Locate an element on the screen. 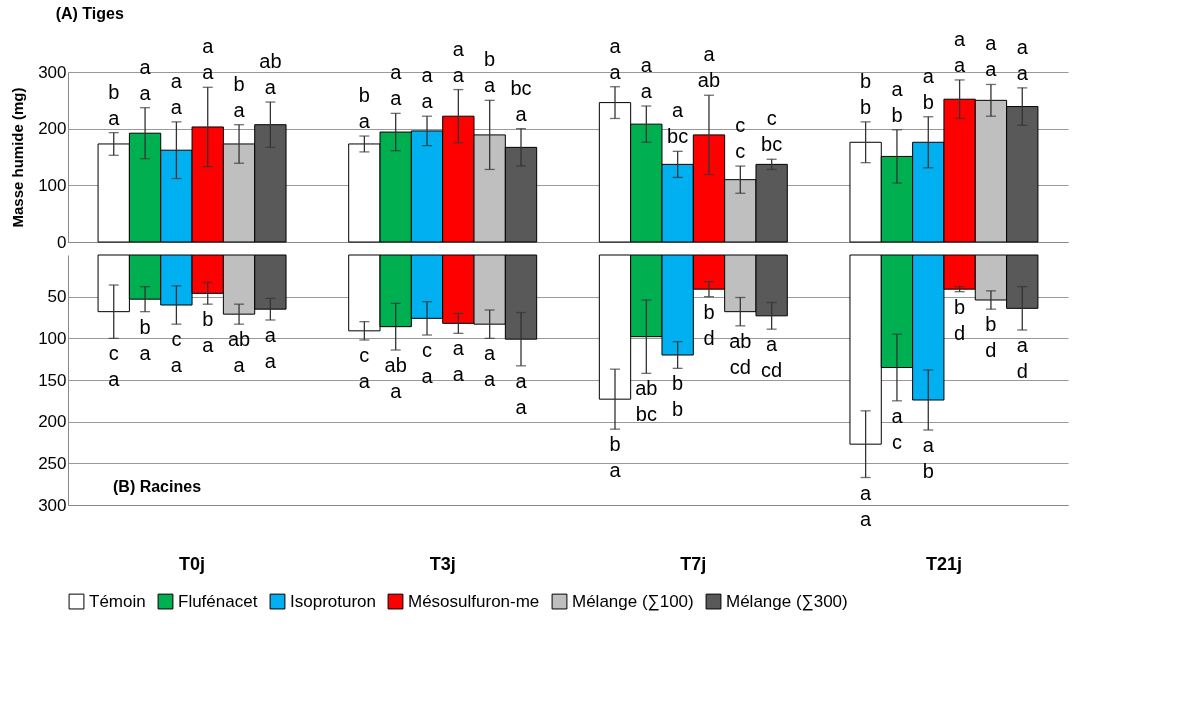 This screenshot has height=724, width=1195. data-label: a c is located at coordinates (897, 428).